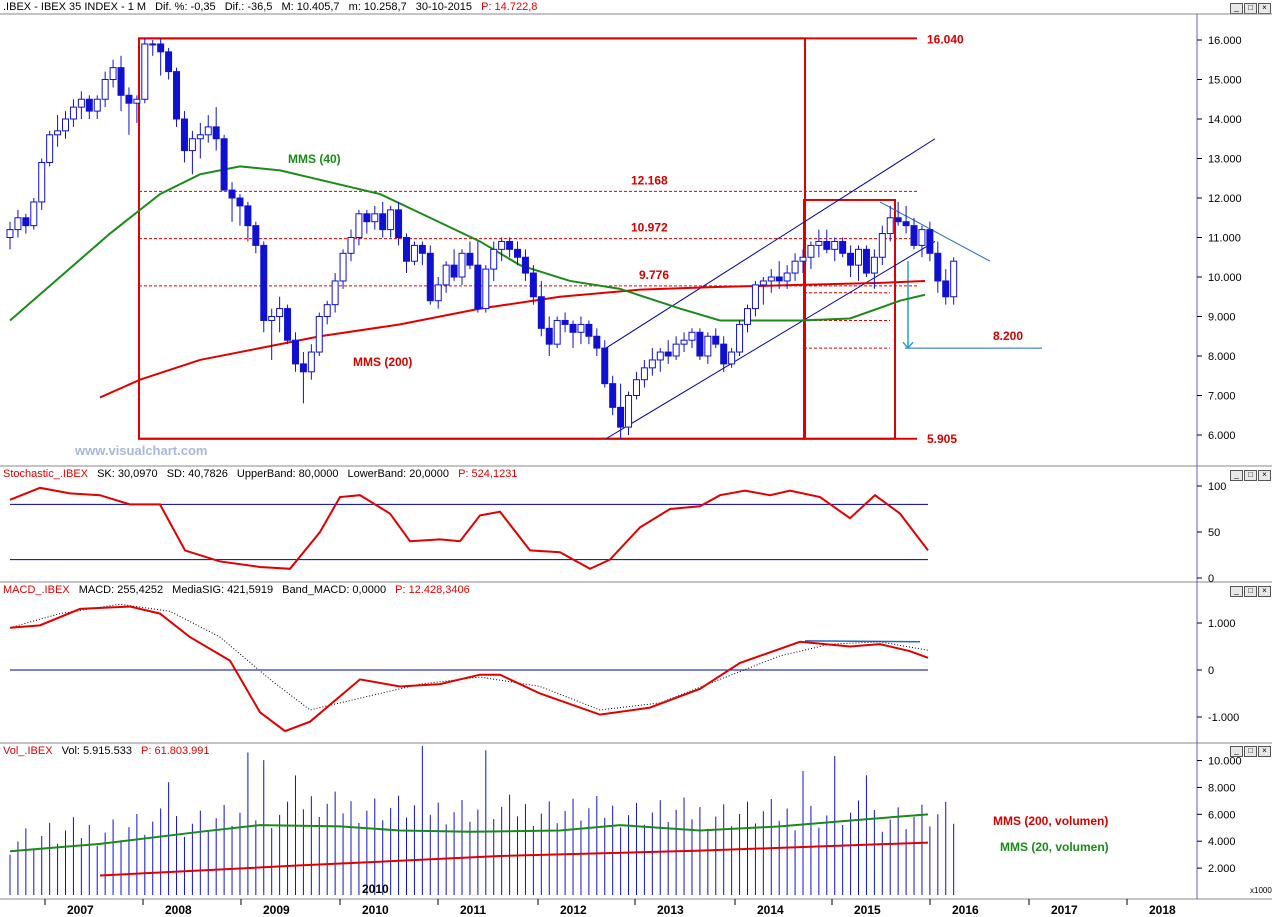 The height and width of the screenshot is (917, 1272). What do you see at coordinates (649, 228) in the screenshot?
I see `level-label: 10.972` at bounding box center [649, 228].